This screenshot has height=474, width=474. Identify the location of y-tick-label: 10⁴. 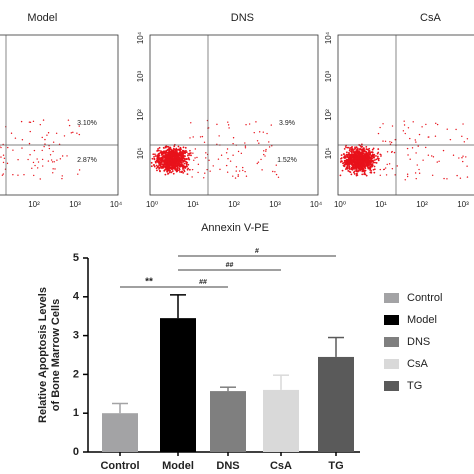
(328, 37).